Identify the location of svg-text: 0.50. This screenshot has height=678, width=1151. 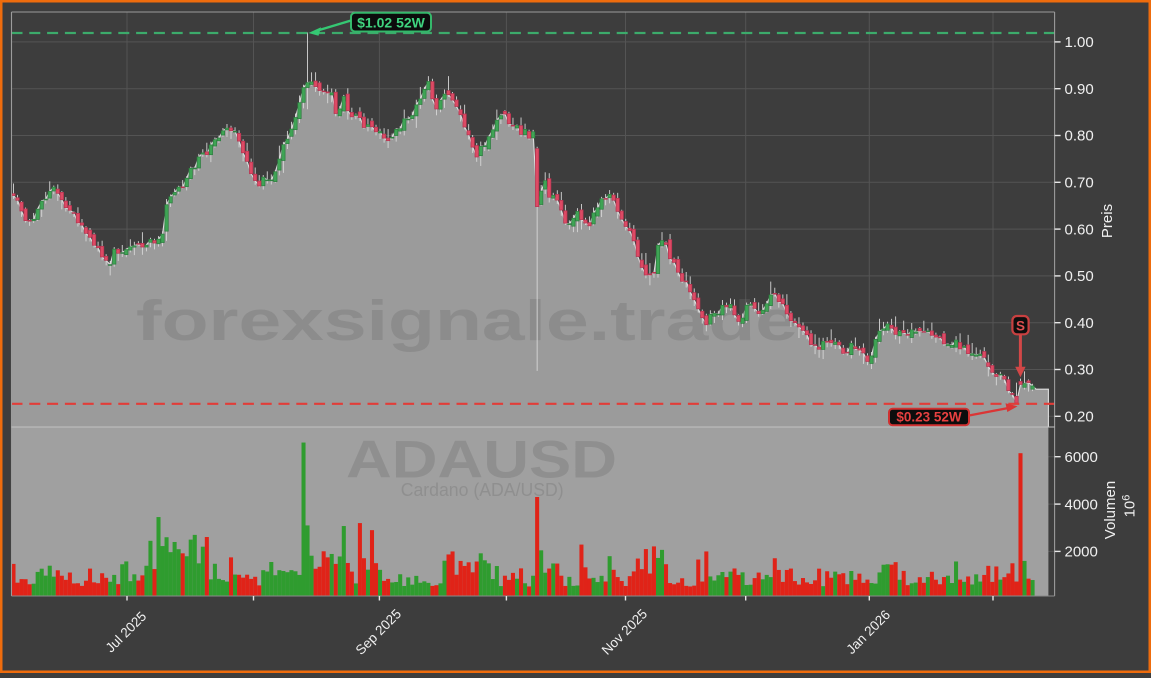
(1079, 276).